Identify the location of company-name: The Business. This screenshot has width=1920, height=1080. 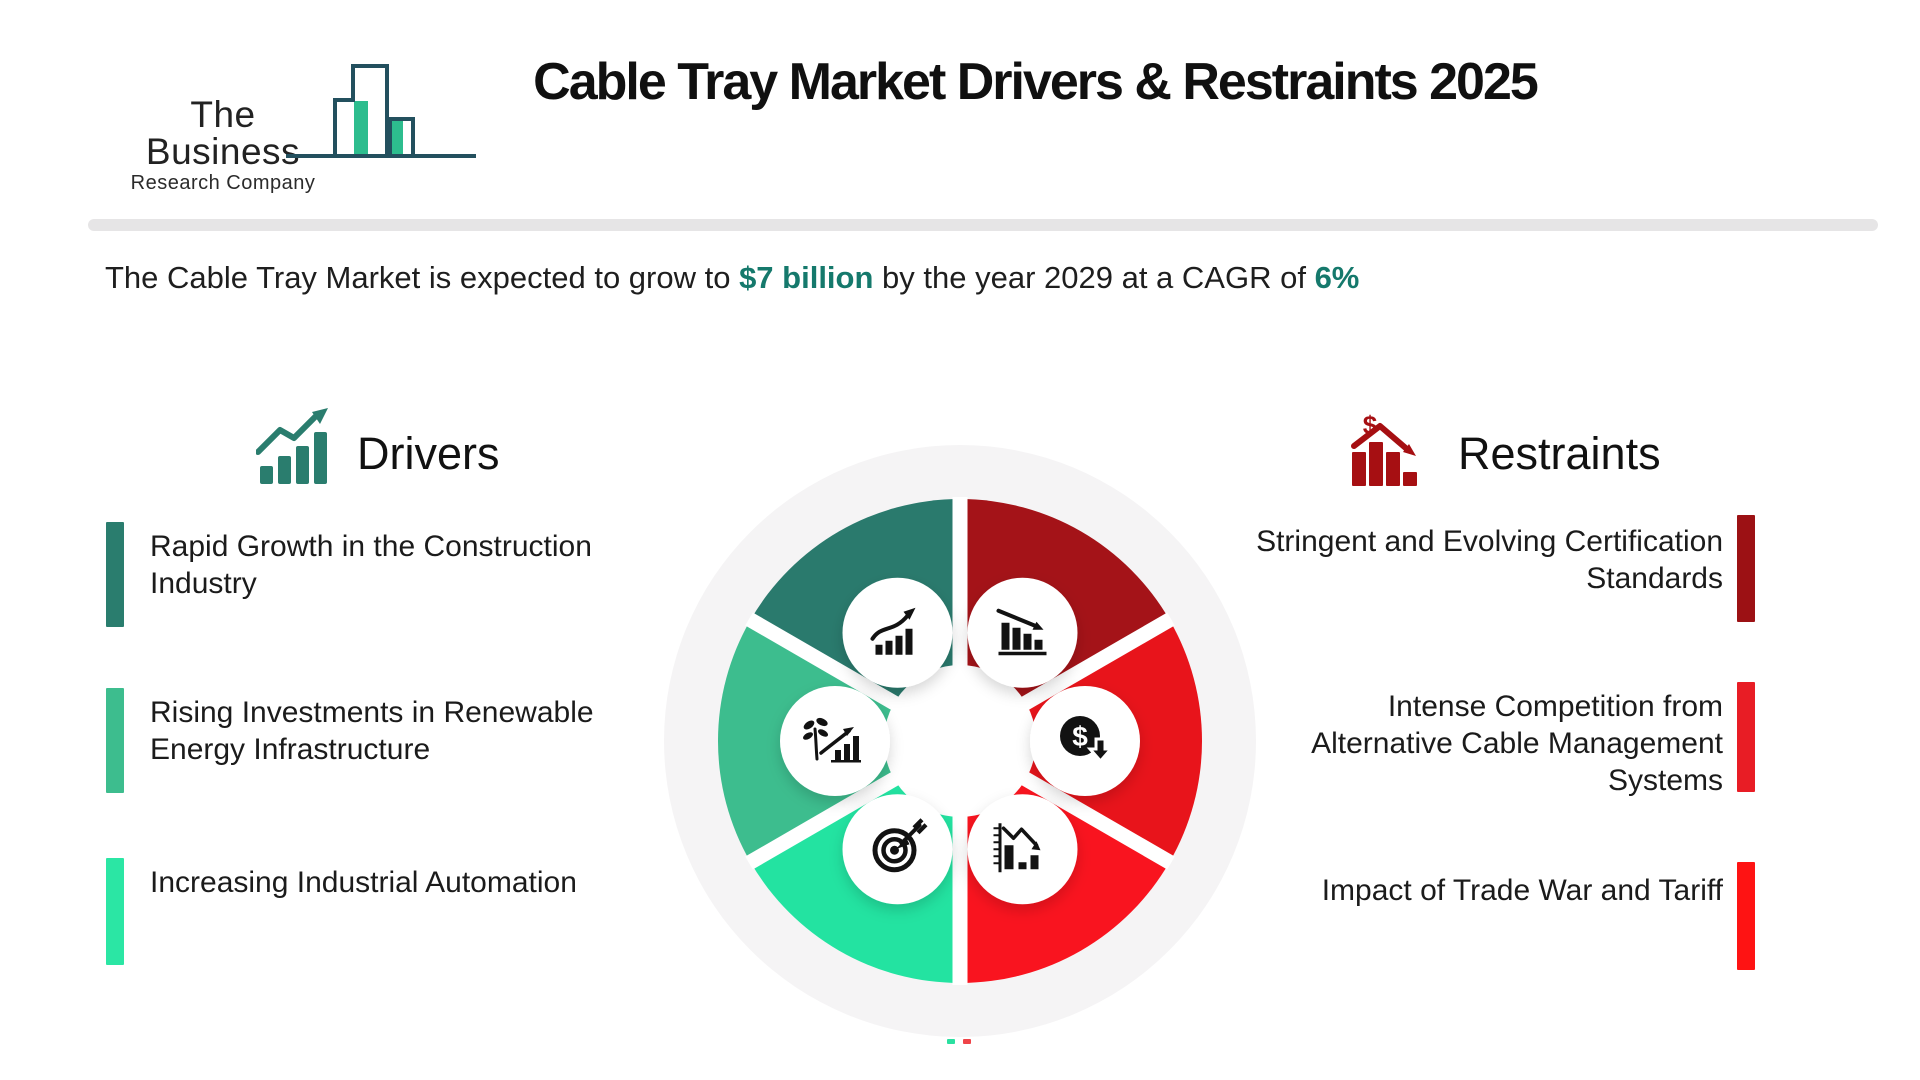
(223, 133).